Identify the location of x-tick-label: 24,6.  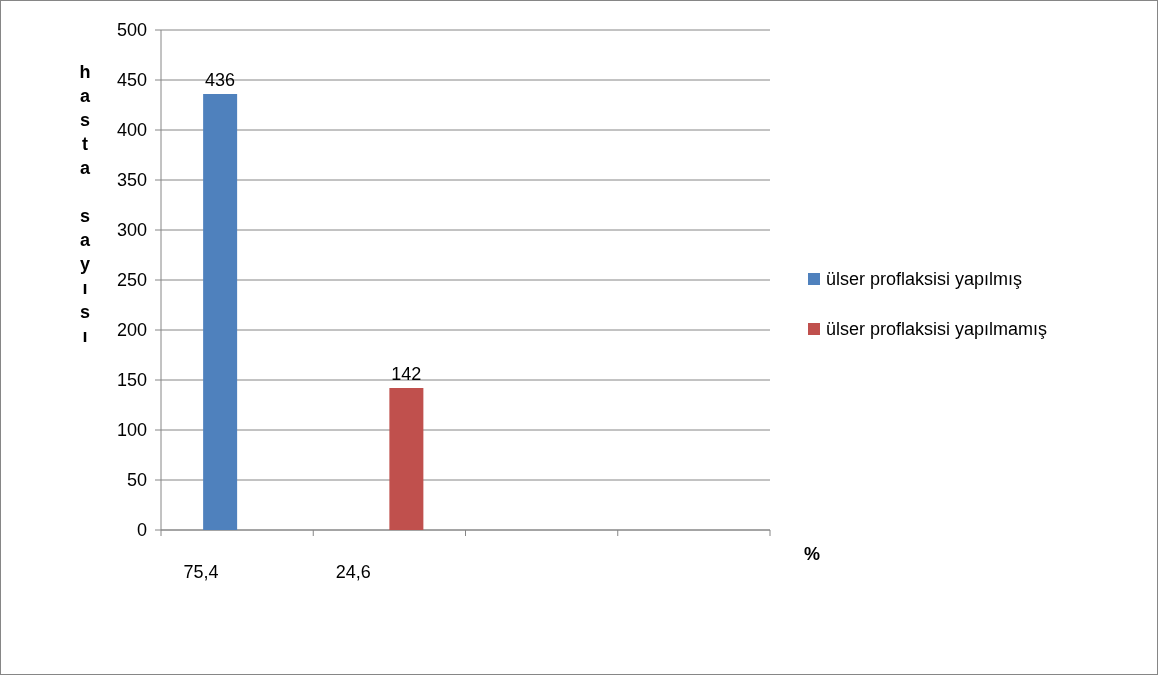
(353, 572).